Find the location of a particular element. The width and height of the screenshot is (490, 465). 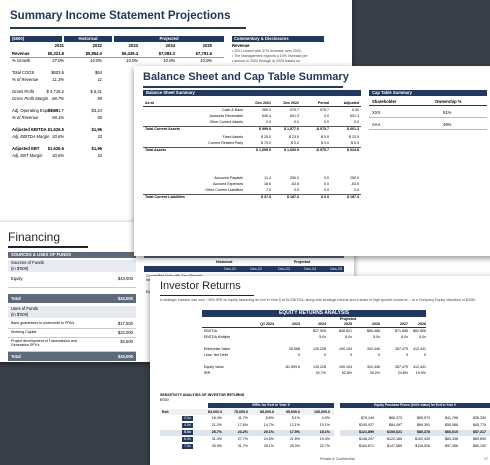

bs-value: $ 37.5 is located at coordinates (266, 197).